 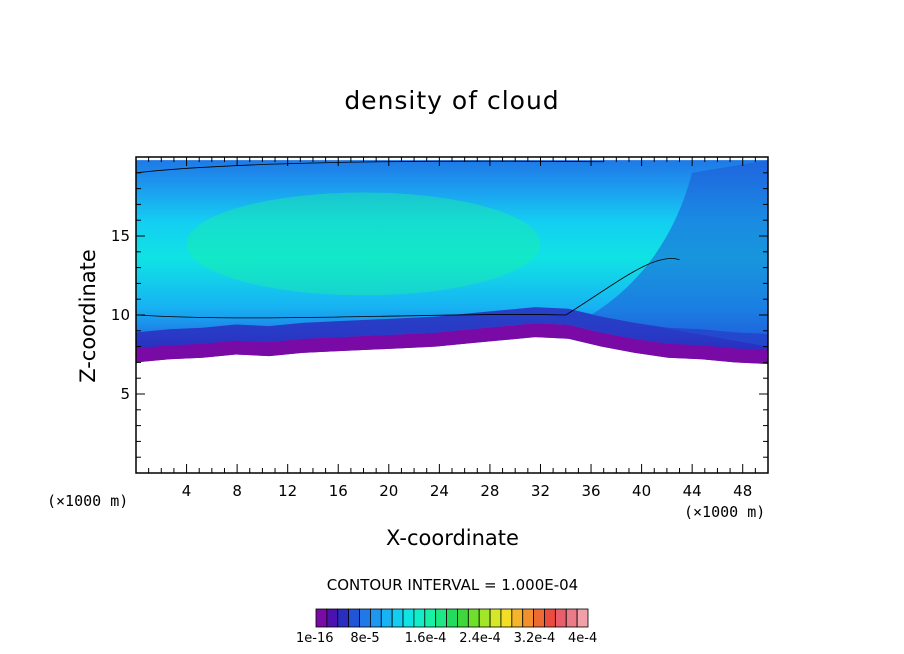 I want to click on colorbar-label: 4e-4, so click(x=583, y=638).